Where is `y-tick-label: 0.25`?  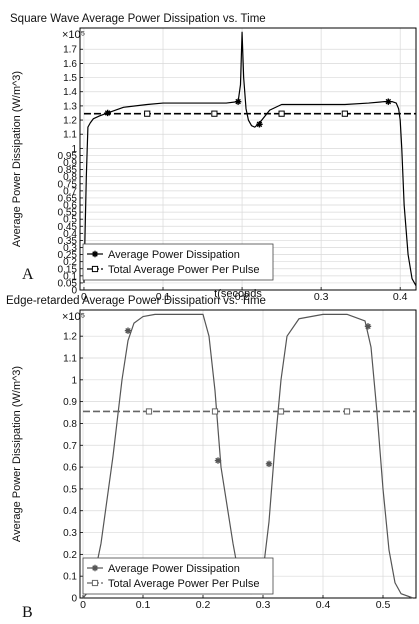
y-tick-label: 0.25 is located at coordinates (68, 255).